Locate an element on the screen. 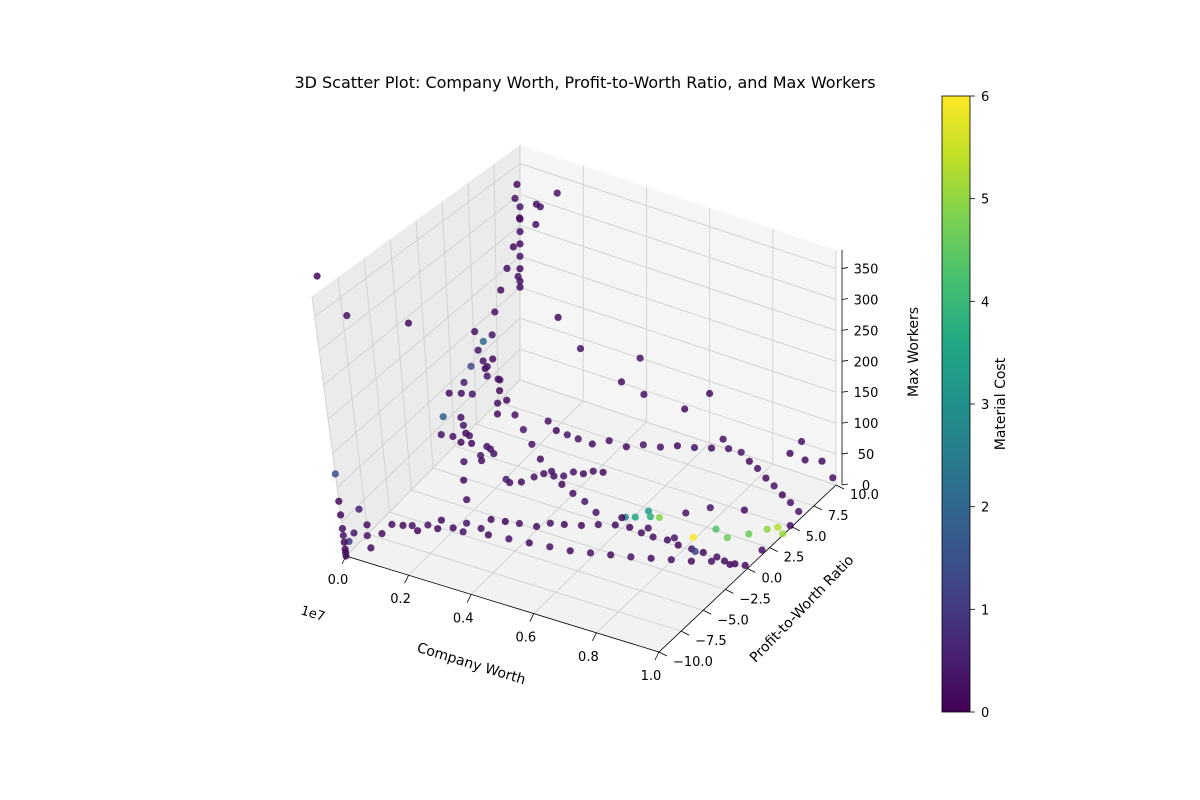 The image size is (1200, 800). x-tick-label: 1.0 is located at coordinates (651, 676).